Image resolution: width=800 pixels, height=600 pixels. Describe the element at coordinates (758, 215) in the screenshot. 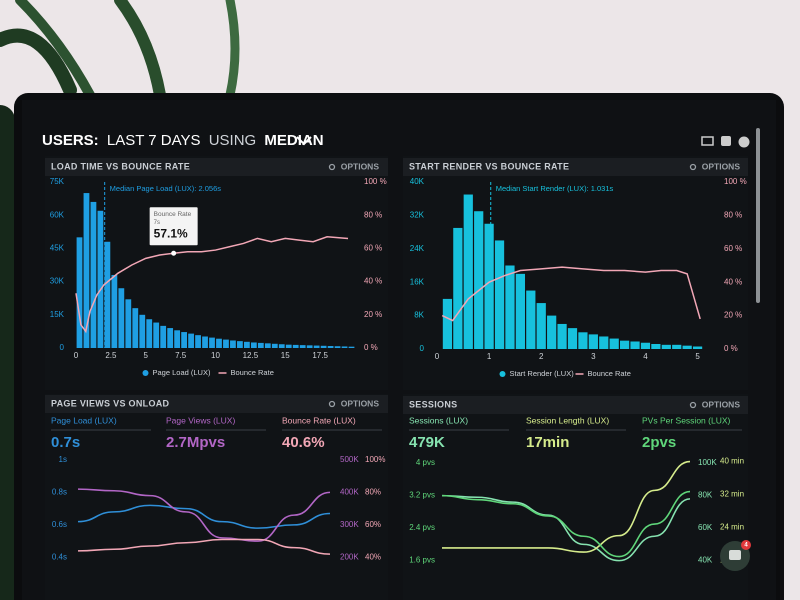

I see `scrollbar` at that location.